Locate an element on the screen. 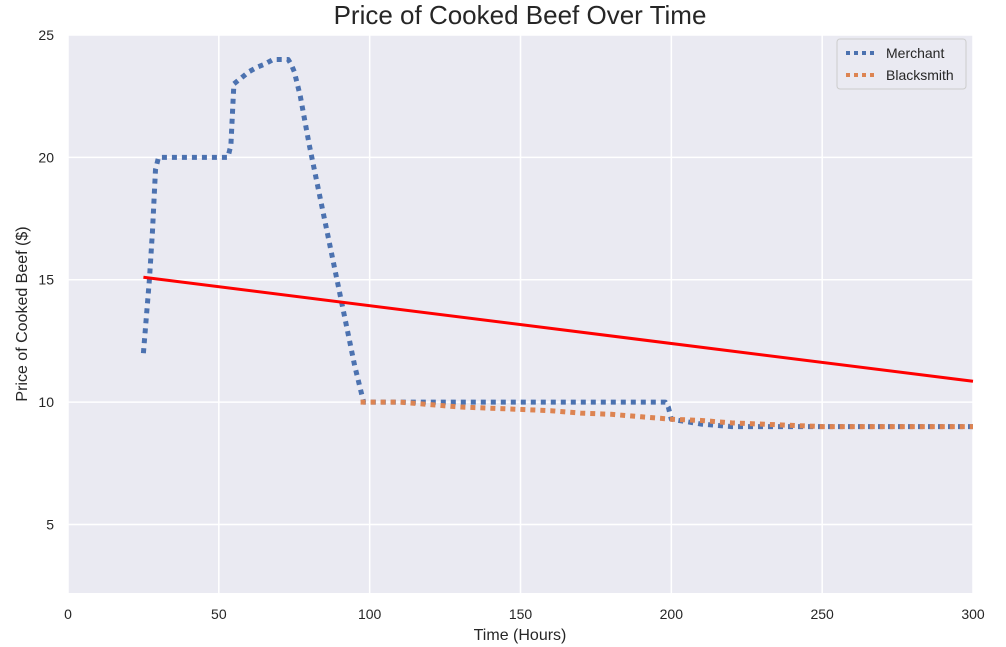  series-line-blacksmith is located at coordinates (666, 414).